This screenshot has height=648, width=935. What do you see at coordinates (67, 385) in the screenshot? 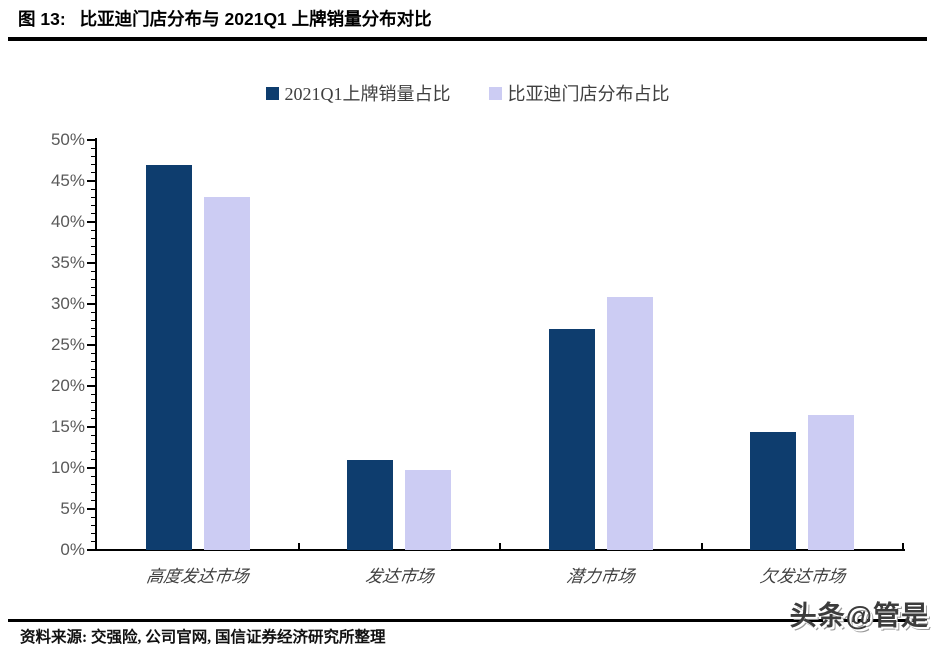
I see `y-tick-label: 20%` at bounding box center [67, 385].